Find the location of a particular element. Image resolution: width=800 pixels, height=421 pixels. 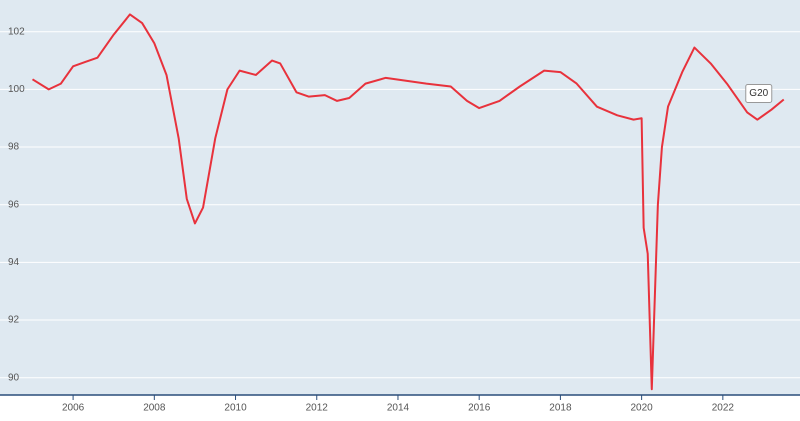

x-tick-label: 2006 is located at coordinates (73, 408).